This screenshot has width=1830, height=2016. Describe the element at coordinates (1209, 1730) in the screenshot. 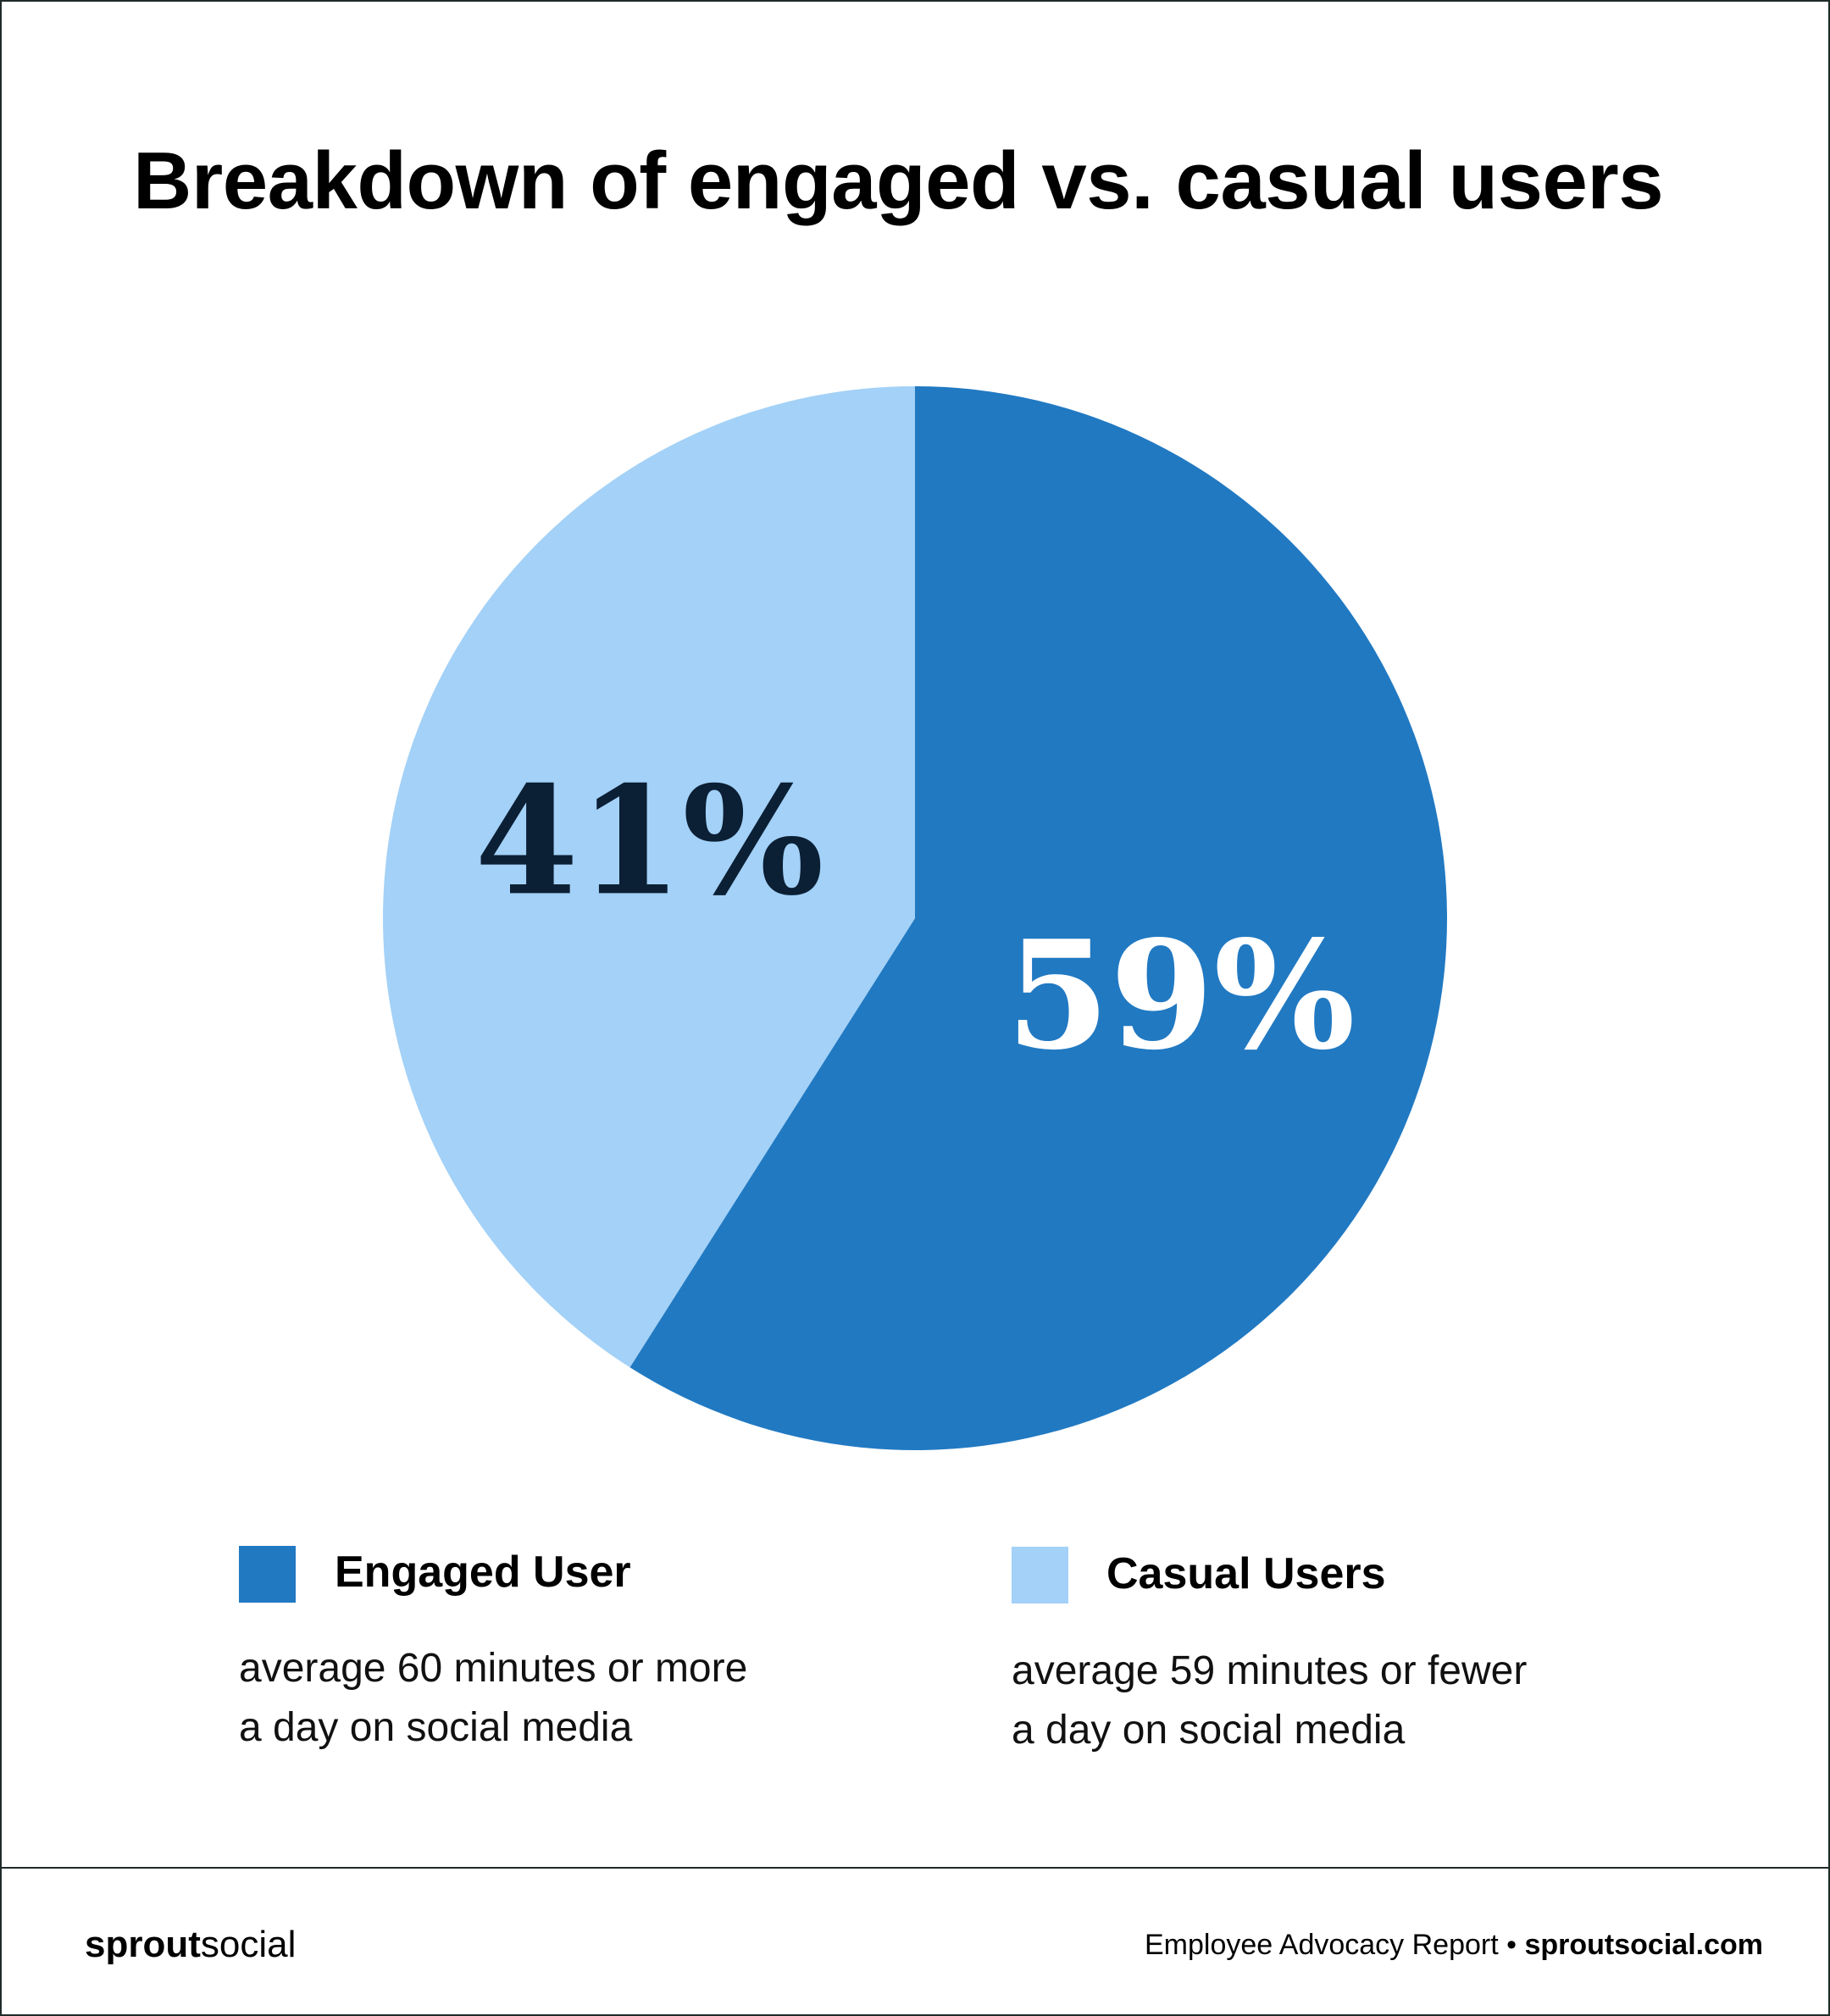

I see `legend-description-casual-line2: a day on social media` at that location.